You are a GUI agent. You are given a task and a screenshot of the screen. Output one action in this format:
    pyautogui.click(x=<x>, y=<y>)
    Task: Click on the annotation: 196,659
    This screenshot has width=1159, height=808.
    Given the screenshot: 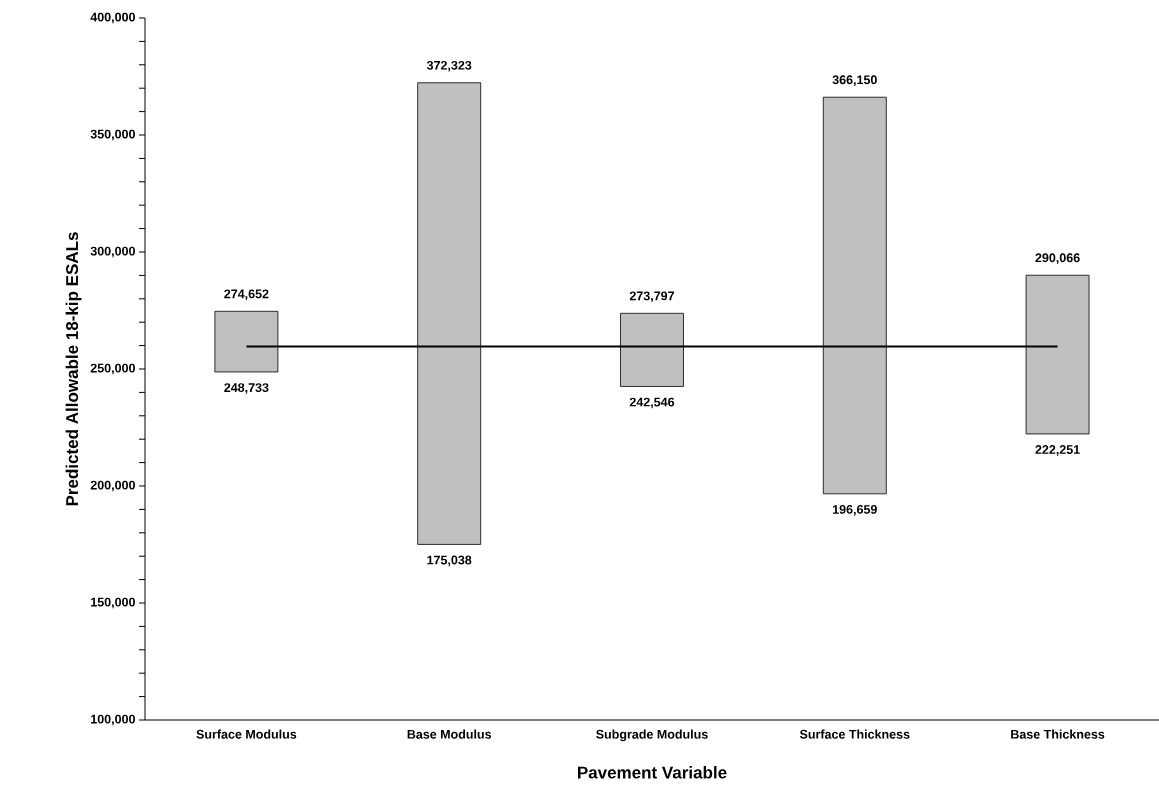 What is the action you would take?
    pyautogui.click(x=854, y=510)
    